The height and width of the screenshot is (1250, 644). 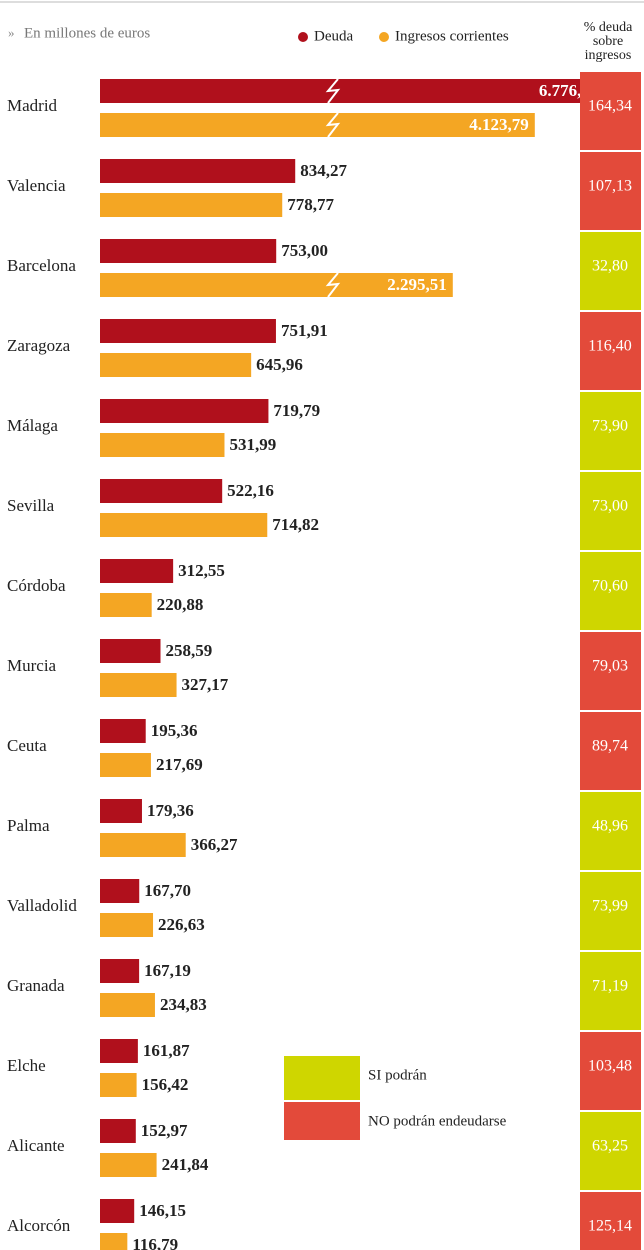 What do you see at coordinates (205, 684) in the screenshot?
I see `value-label: 327,17` at bounding box center [205, 684].